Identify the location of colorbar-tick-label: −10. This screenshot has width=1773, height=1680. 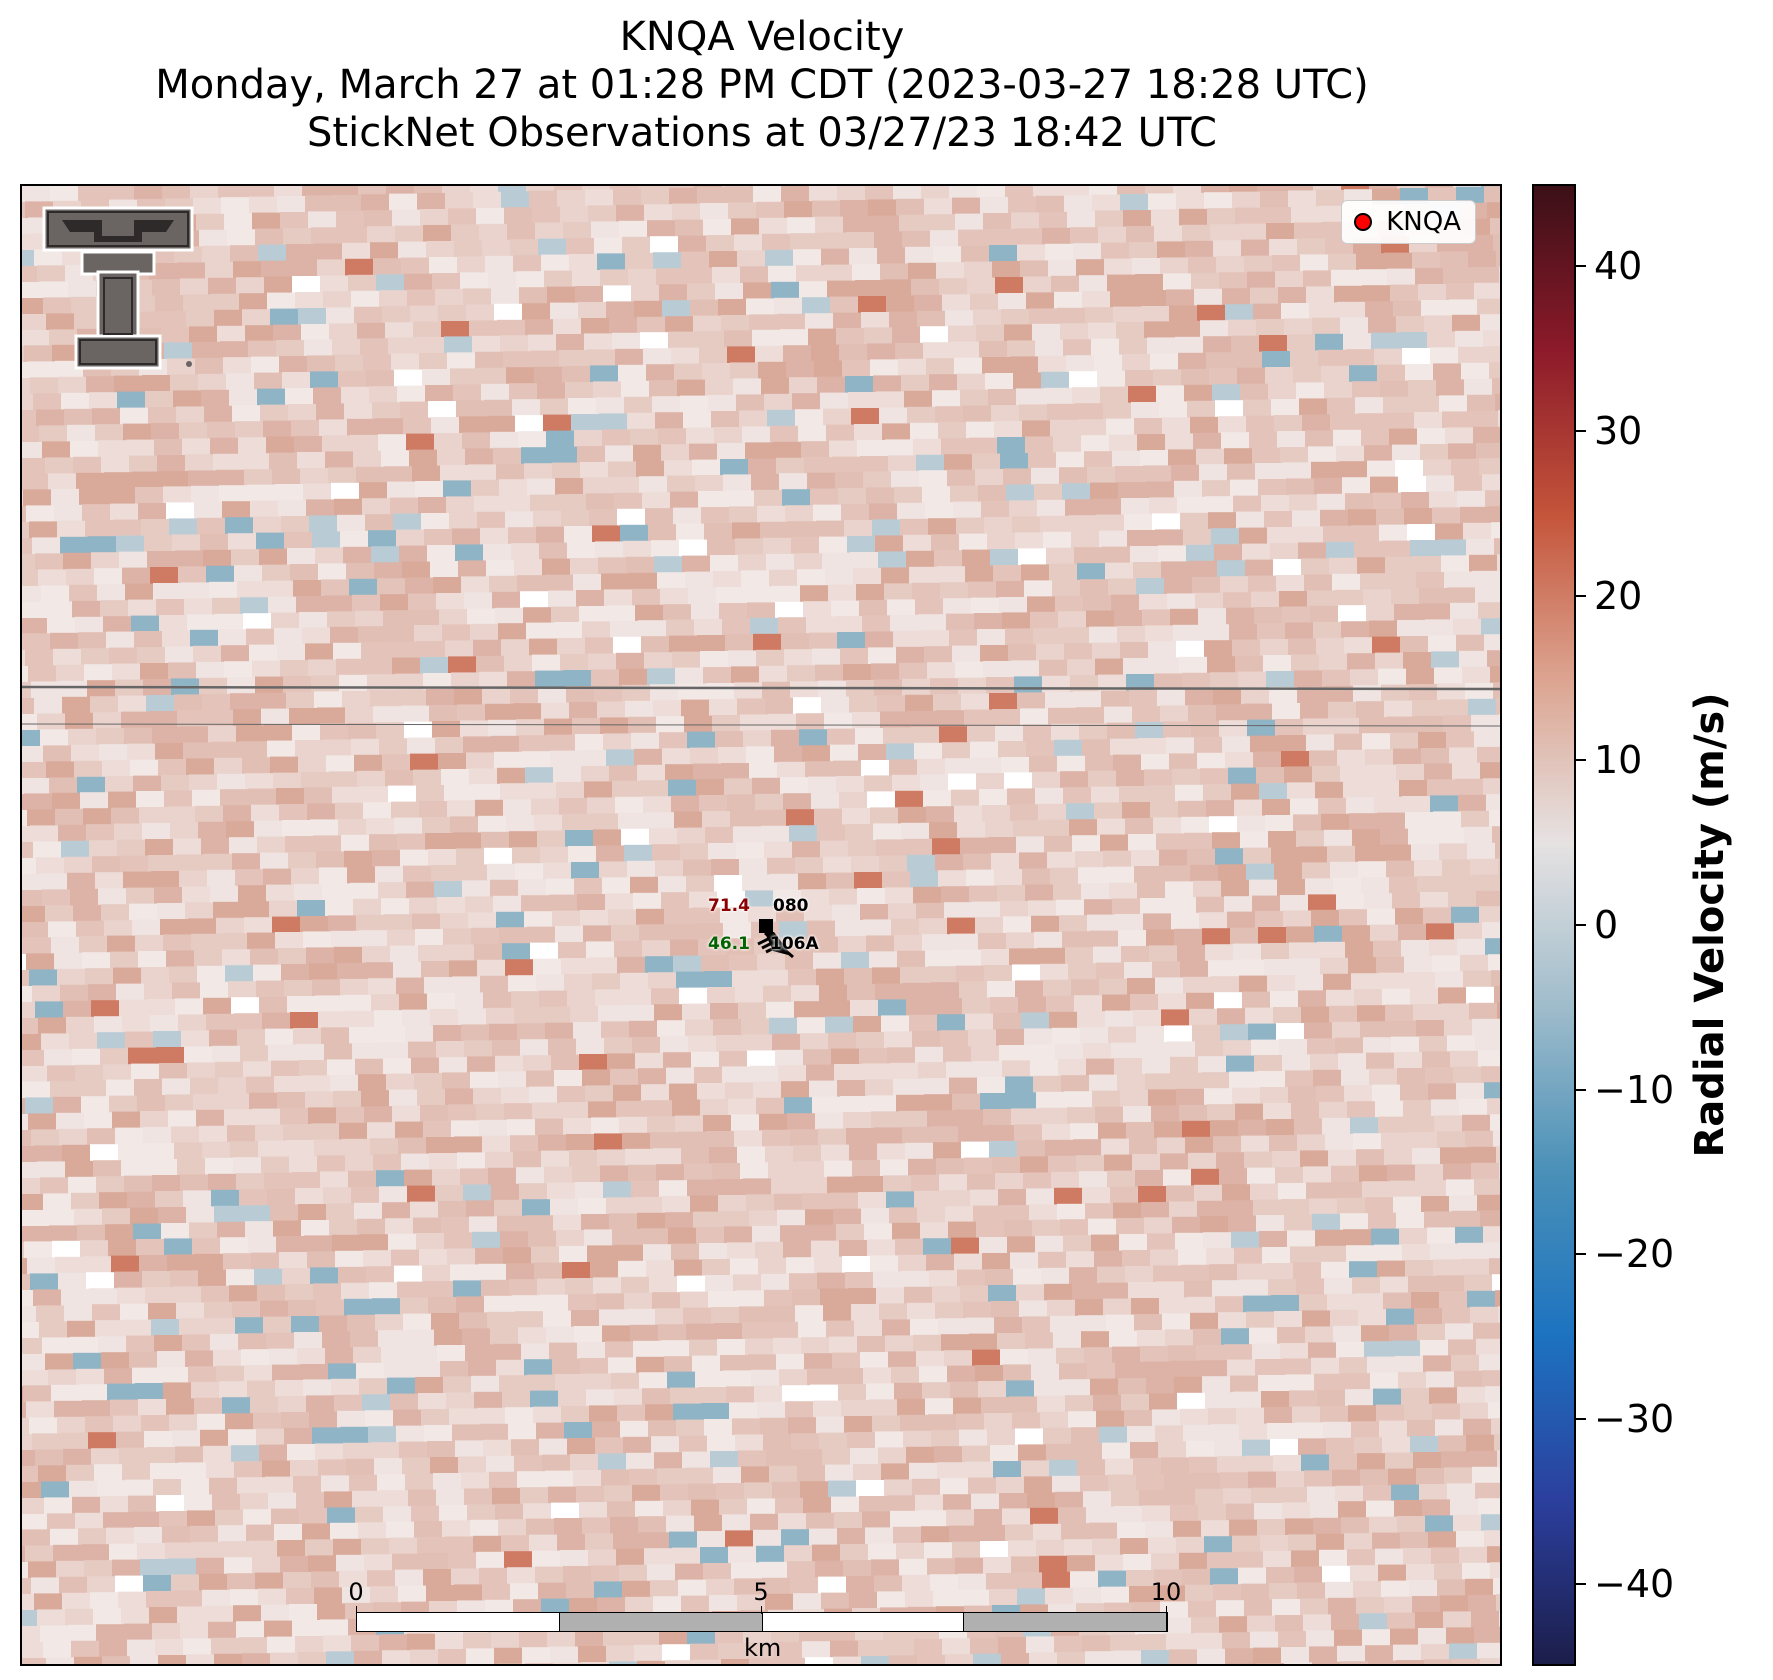
(1634, 1089).